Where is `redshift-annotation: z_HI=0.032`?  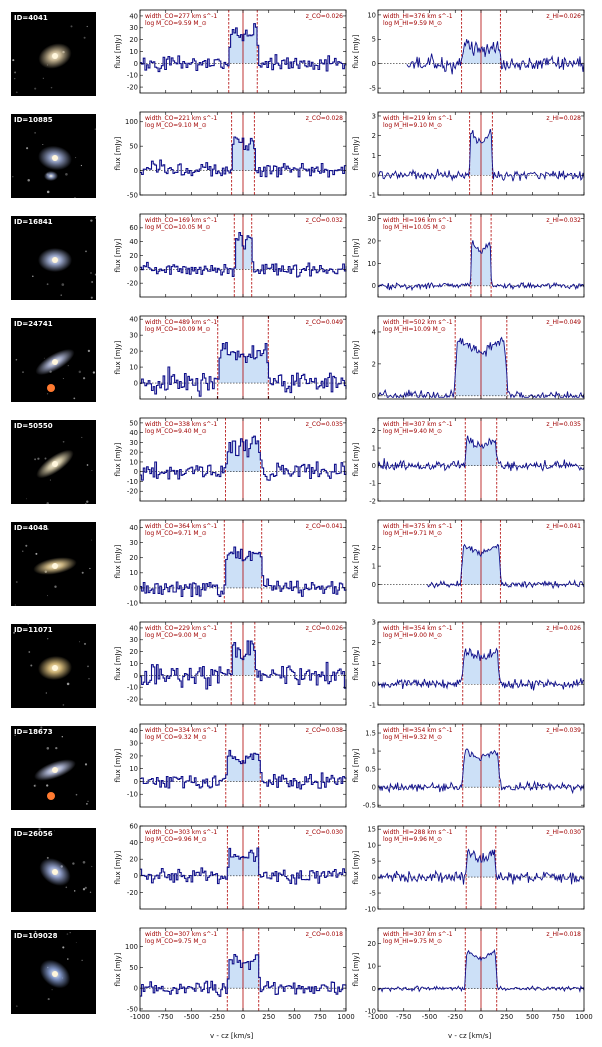 redshift-annotation: z_HI=0.032 is located at coordinates (563, 220).